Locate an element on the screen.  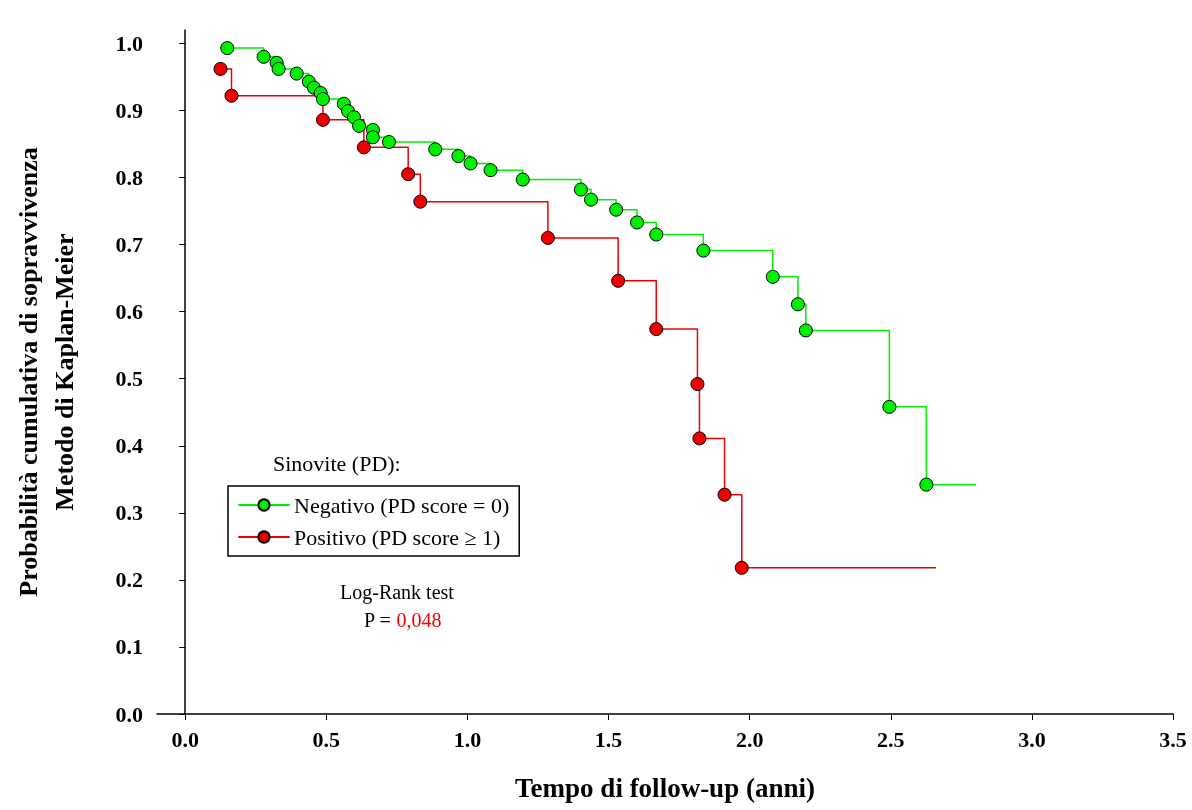
y-axis-title: Probabilità cumulativa di sopravvivenza Metodo di Kaplan-Meier is located at coordinates (46, 372).